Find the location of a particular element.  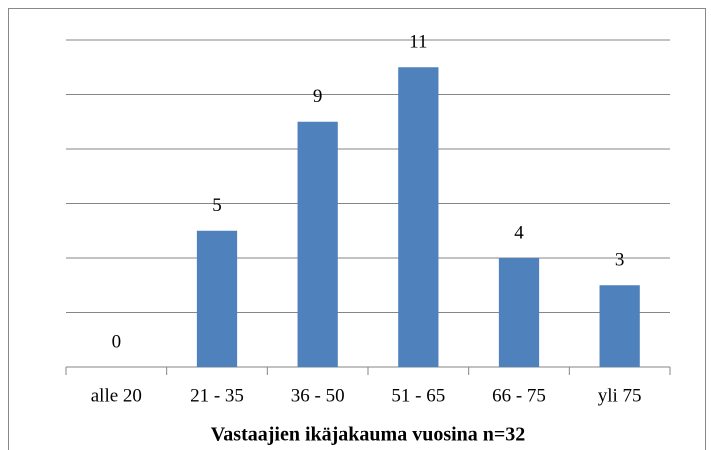

data-label: 0 is located at coordinates (117, 341).